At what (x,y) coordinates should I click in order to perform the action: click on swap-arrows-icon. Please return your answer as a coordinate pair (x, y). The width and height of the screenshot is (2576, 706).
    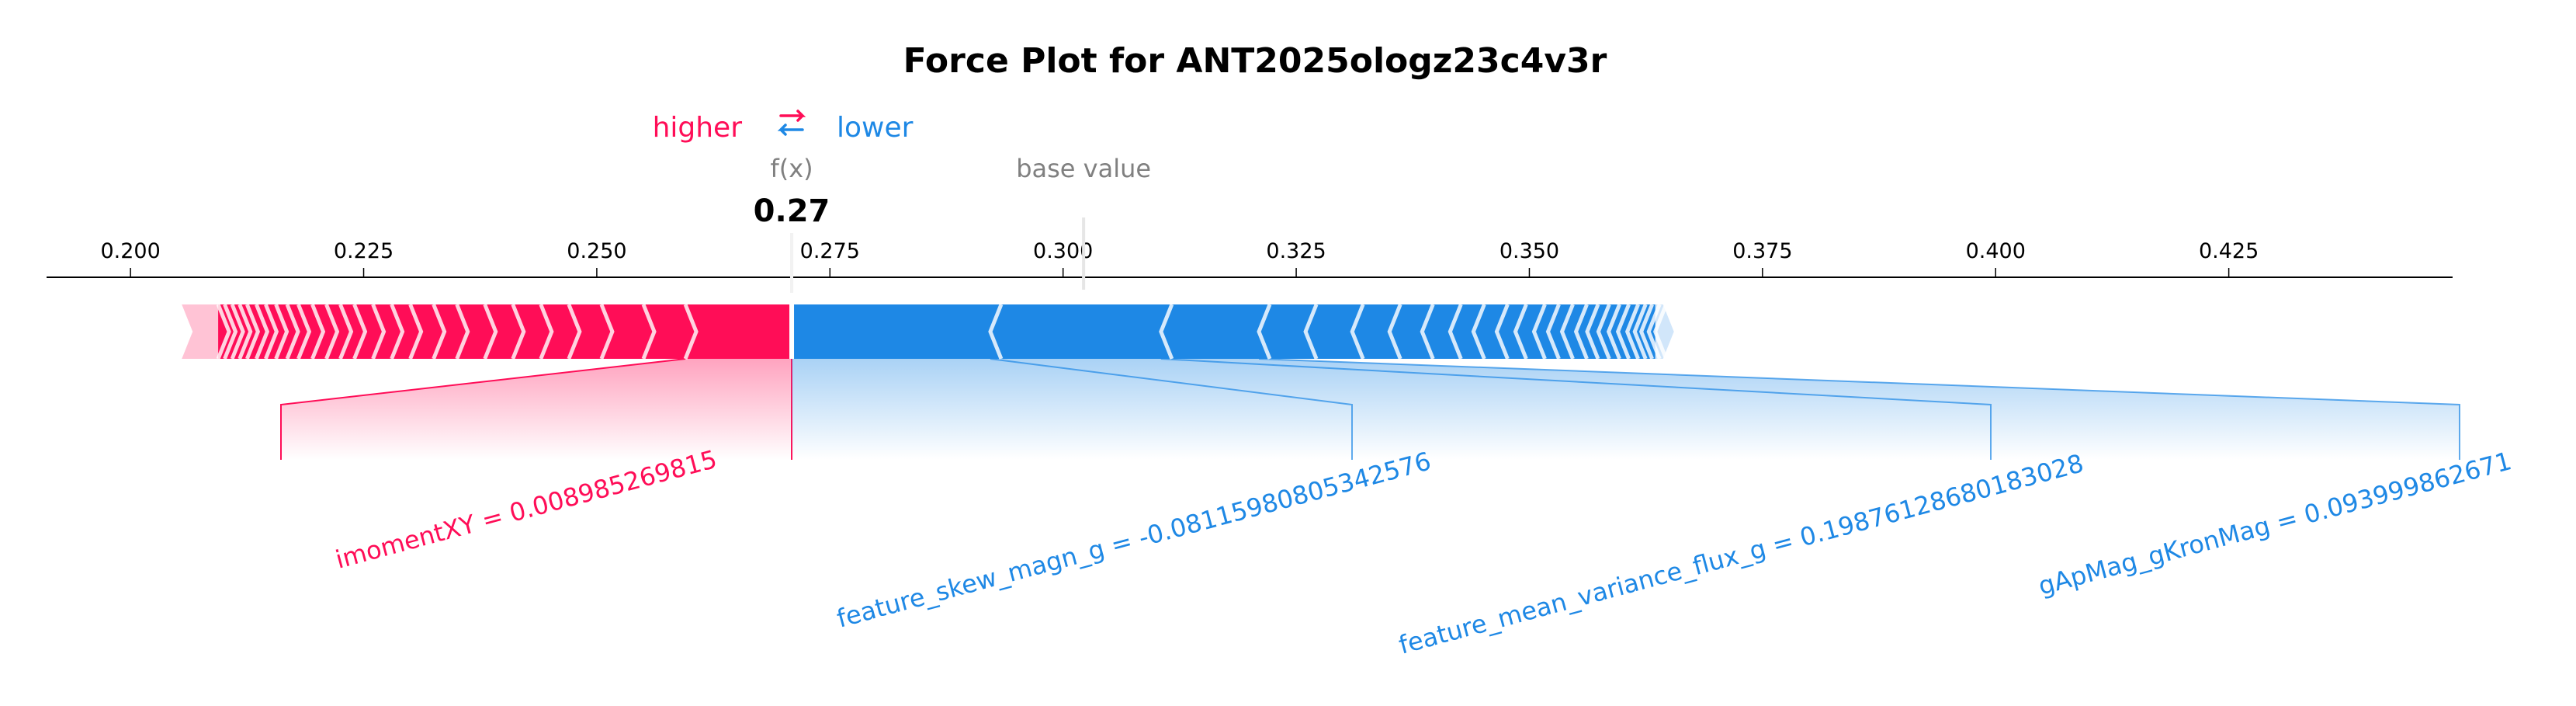
    Looking at the image, I should click on (791, 123).